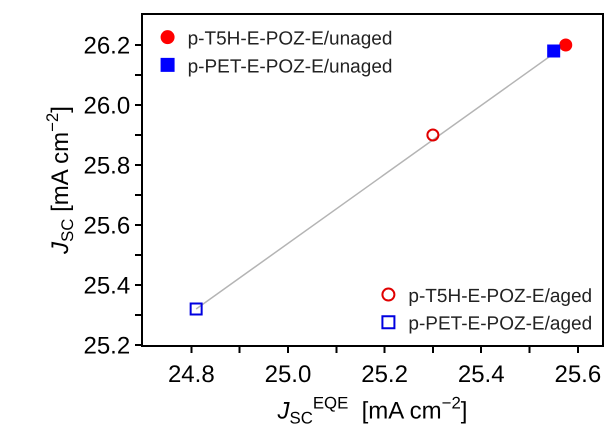 The image size is (612, 445). I want to click on legend-label: p-PET-E-POZ-E/aged, so click(500, 324).